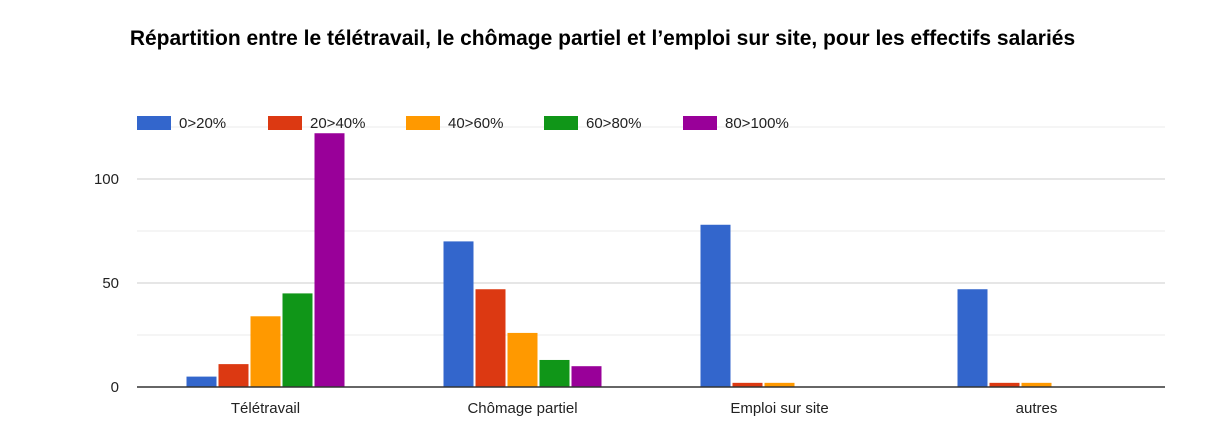  I want to click on legend-item: 0>20%, so click(181, 123).